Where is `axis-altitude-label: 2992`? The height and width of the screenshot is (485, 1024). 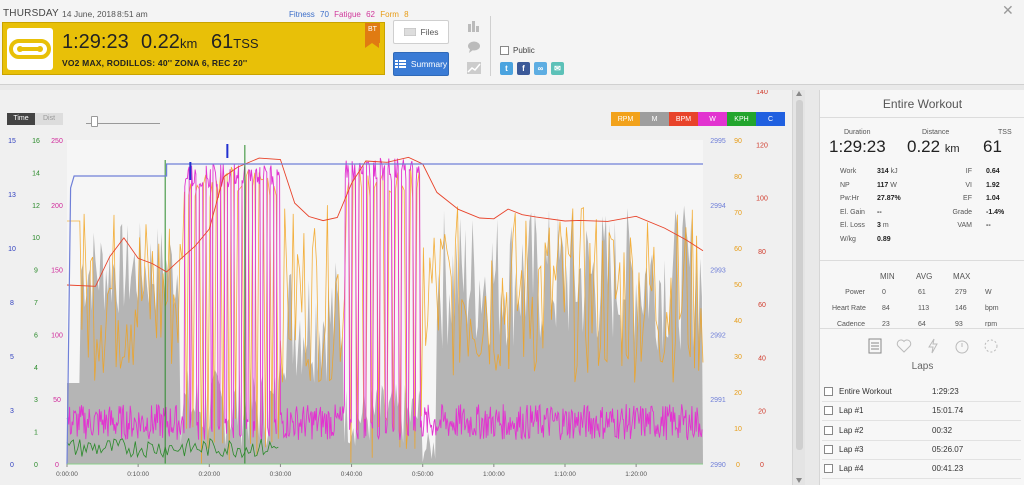
axis-altitude-label: 2992 is located at coordinates (718, 335).